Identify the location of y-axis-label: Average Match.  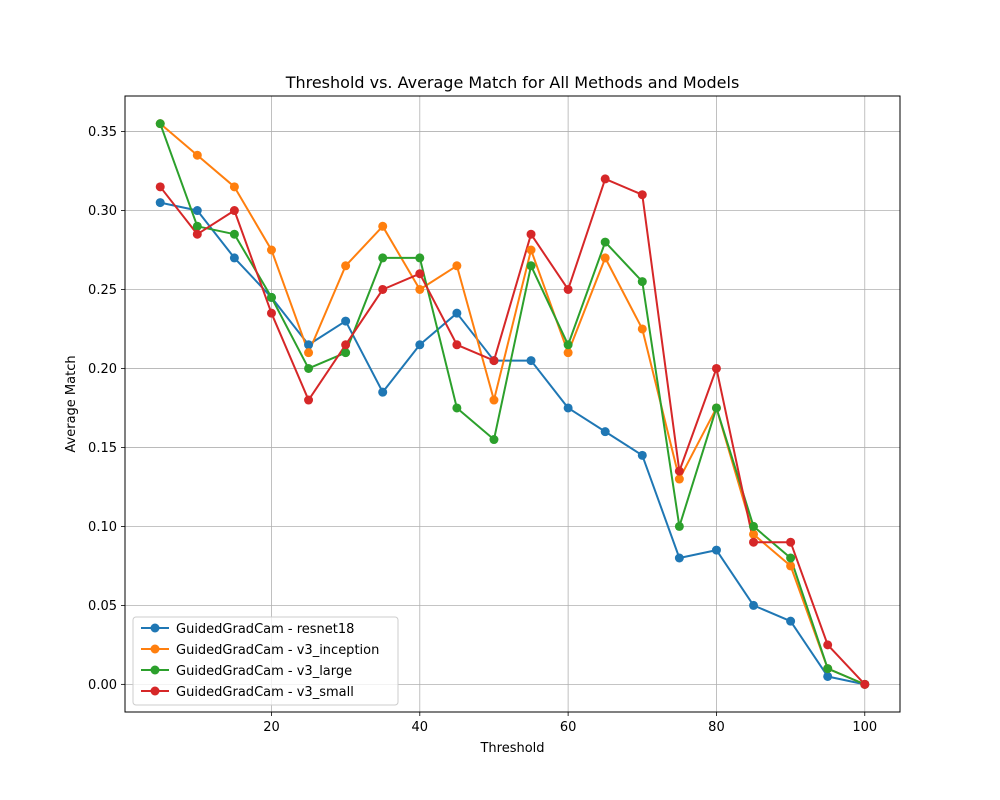
(71, 403).